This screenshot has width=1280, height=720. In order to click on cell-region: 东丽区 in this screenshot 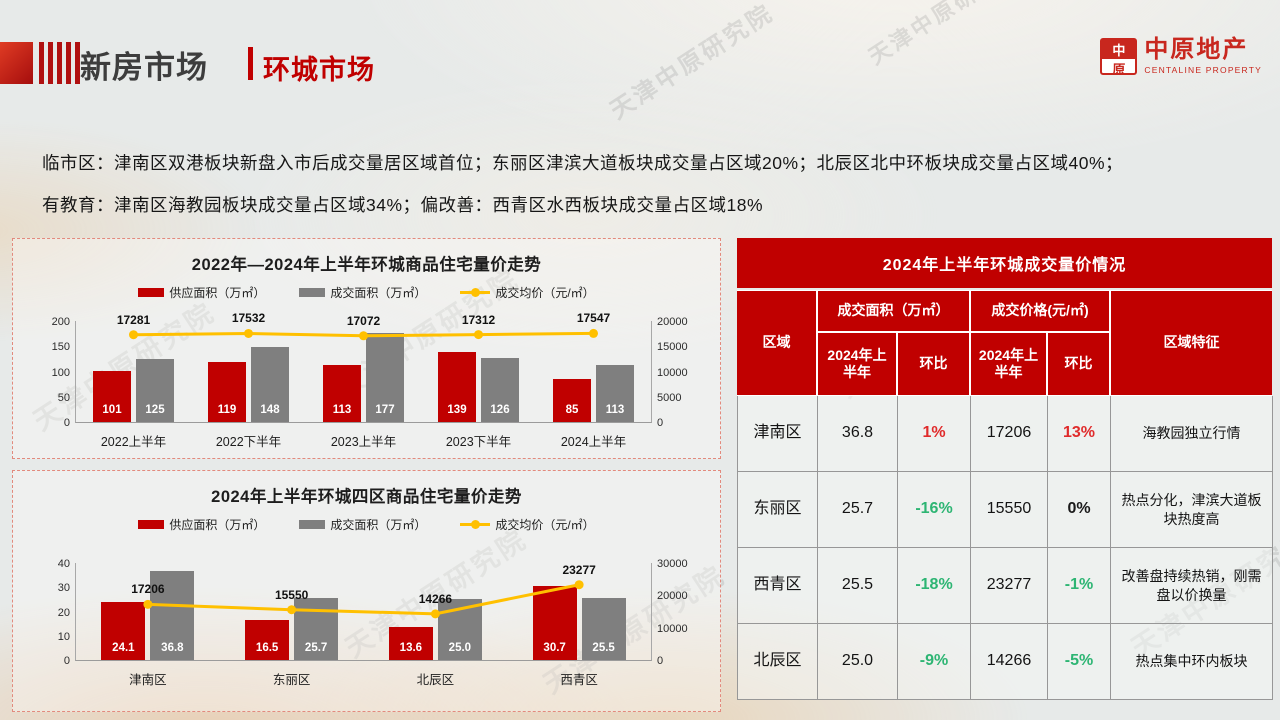, I will do `click(778, 510)`.